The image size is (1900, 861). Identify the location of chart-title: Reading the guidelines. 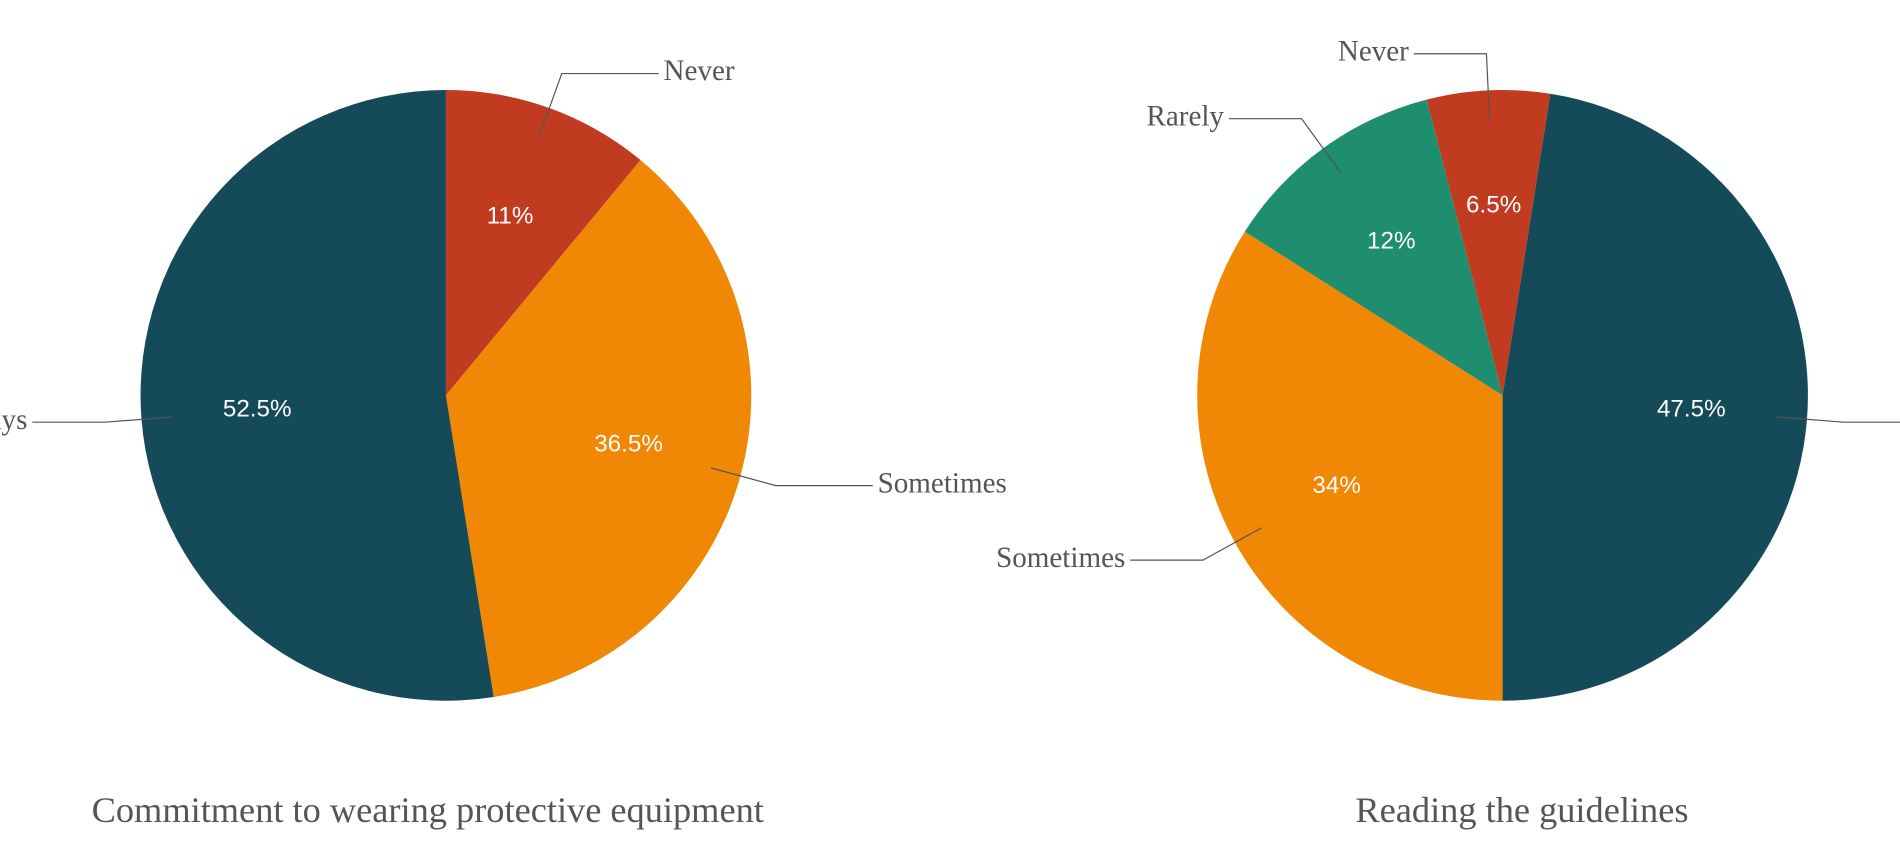
(1521, 810).